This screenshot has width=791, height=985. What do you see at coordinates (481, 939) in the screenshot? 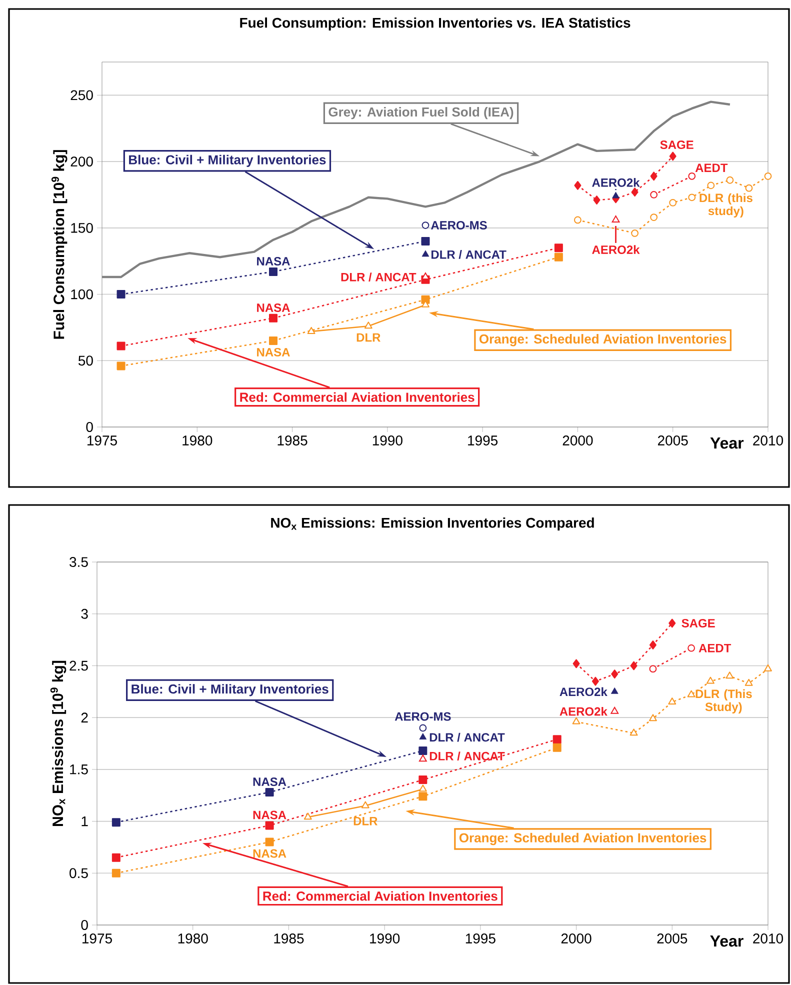
I see `x-tick-label: 1995` at bounding box center [481, 939].